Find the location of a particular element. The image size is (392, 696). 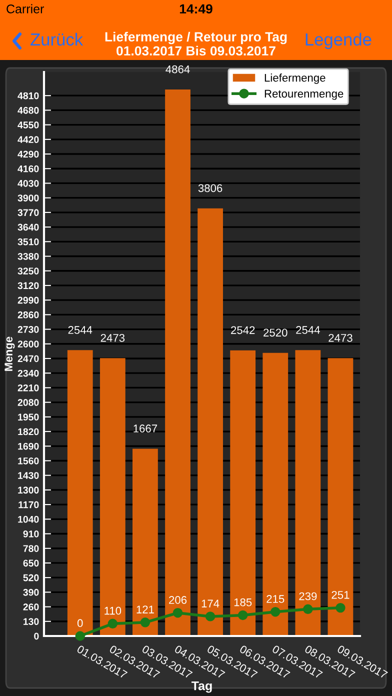

data-label: 239 is located at coordinates (308, 596).